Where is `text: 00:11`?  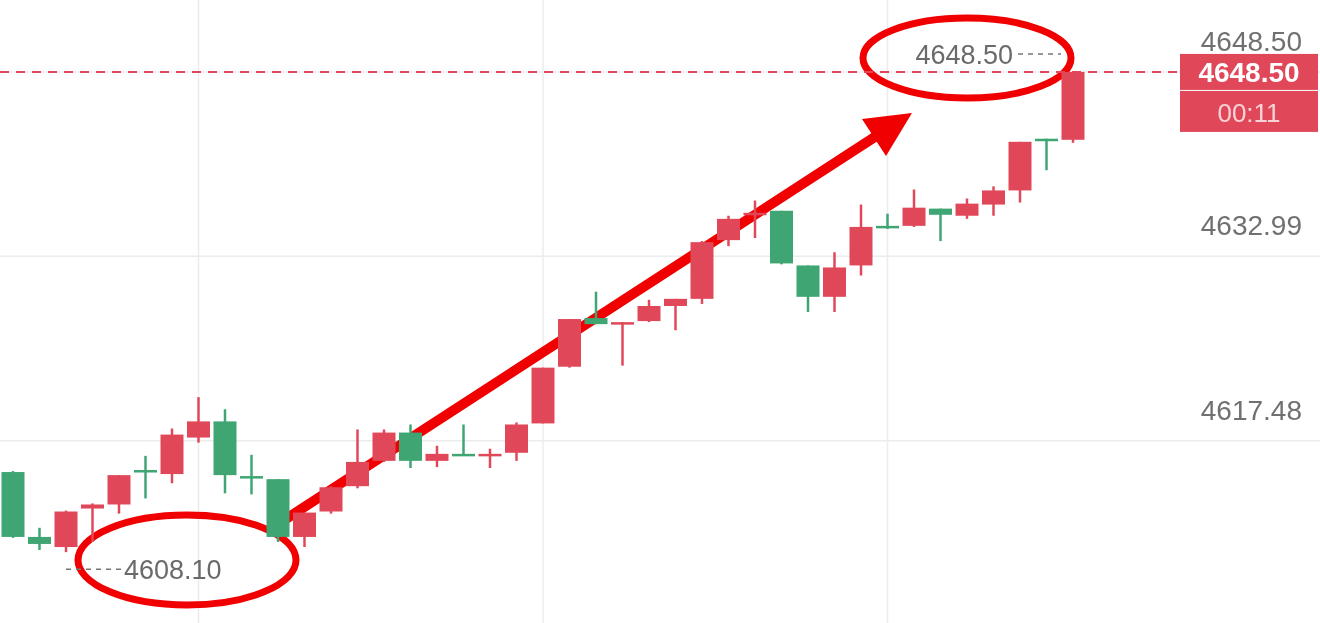 text: 00:11 is located at coordinates (1249, 112).